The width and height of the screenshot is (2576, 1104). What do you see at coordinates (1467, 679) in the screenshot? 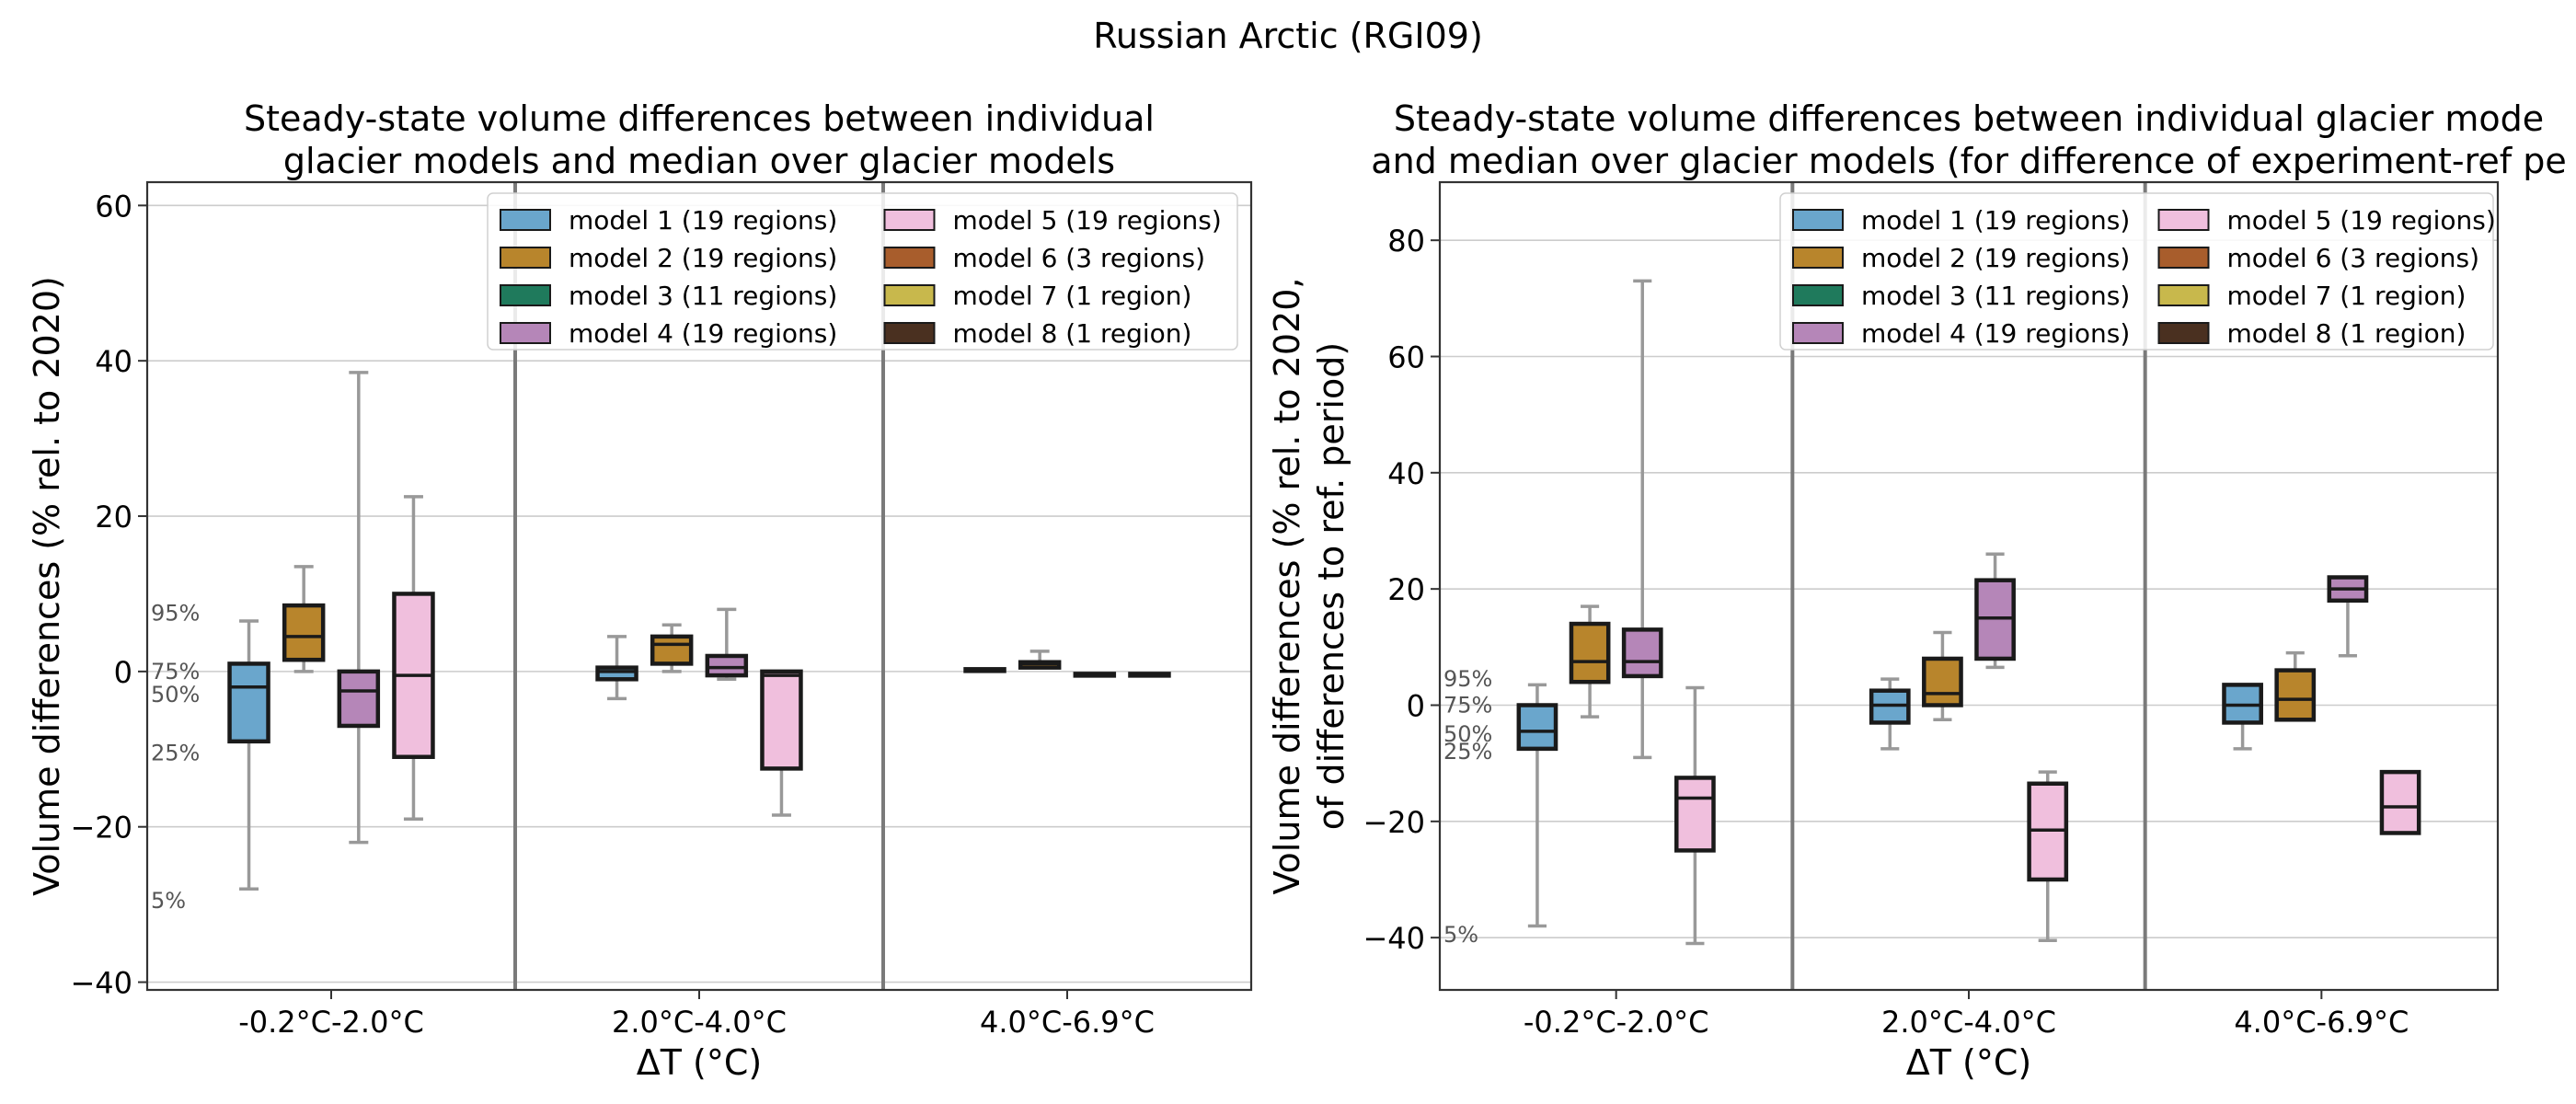
I see `percentile-label-0: 95%` at bounding box center [1467, 679].